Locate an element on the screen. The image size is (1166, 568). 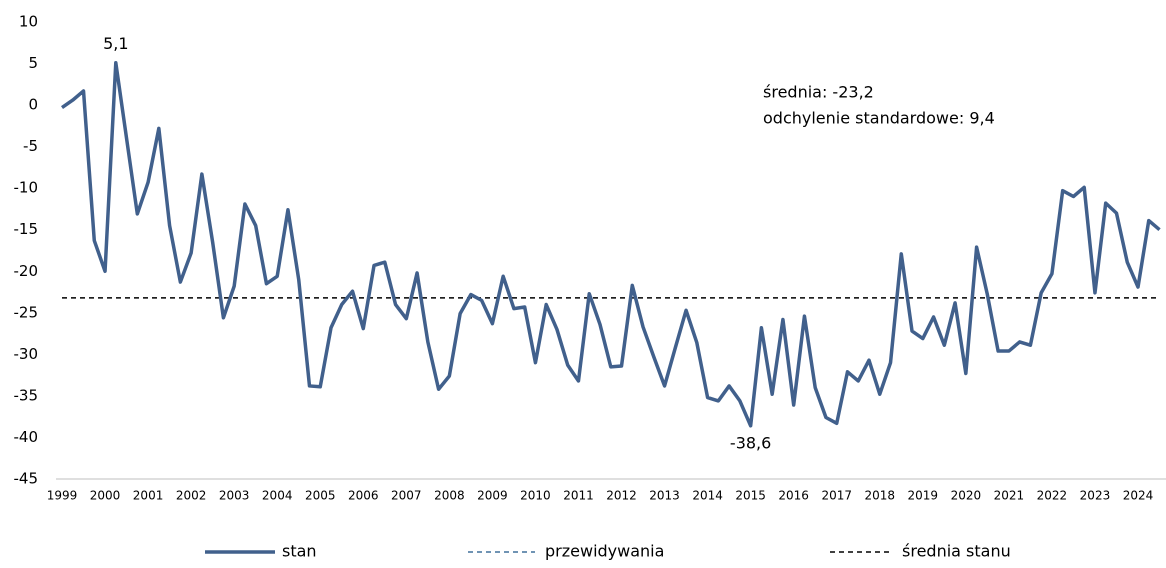
legend-label: stan is located at coordinates (299, 551).